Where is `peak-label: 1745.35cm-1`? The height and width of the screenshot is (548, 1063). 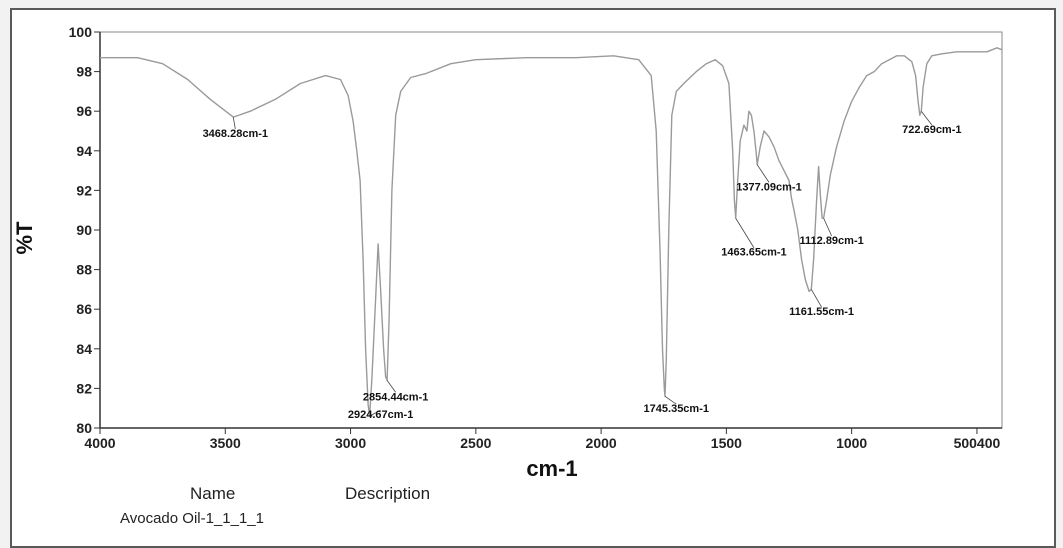
peak-label: 1745.35cm-1 is located at coordinates (676, 409).